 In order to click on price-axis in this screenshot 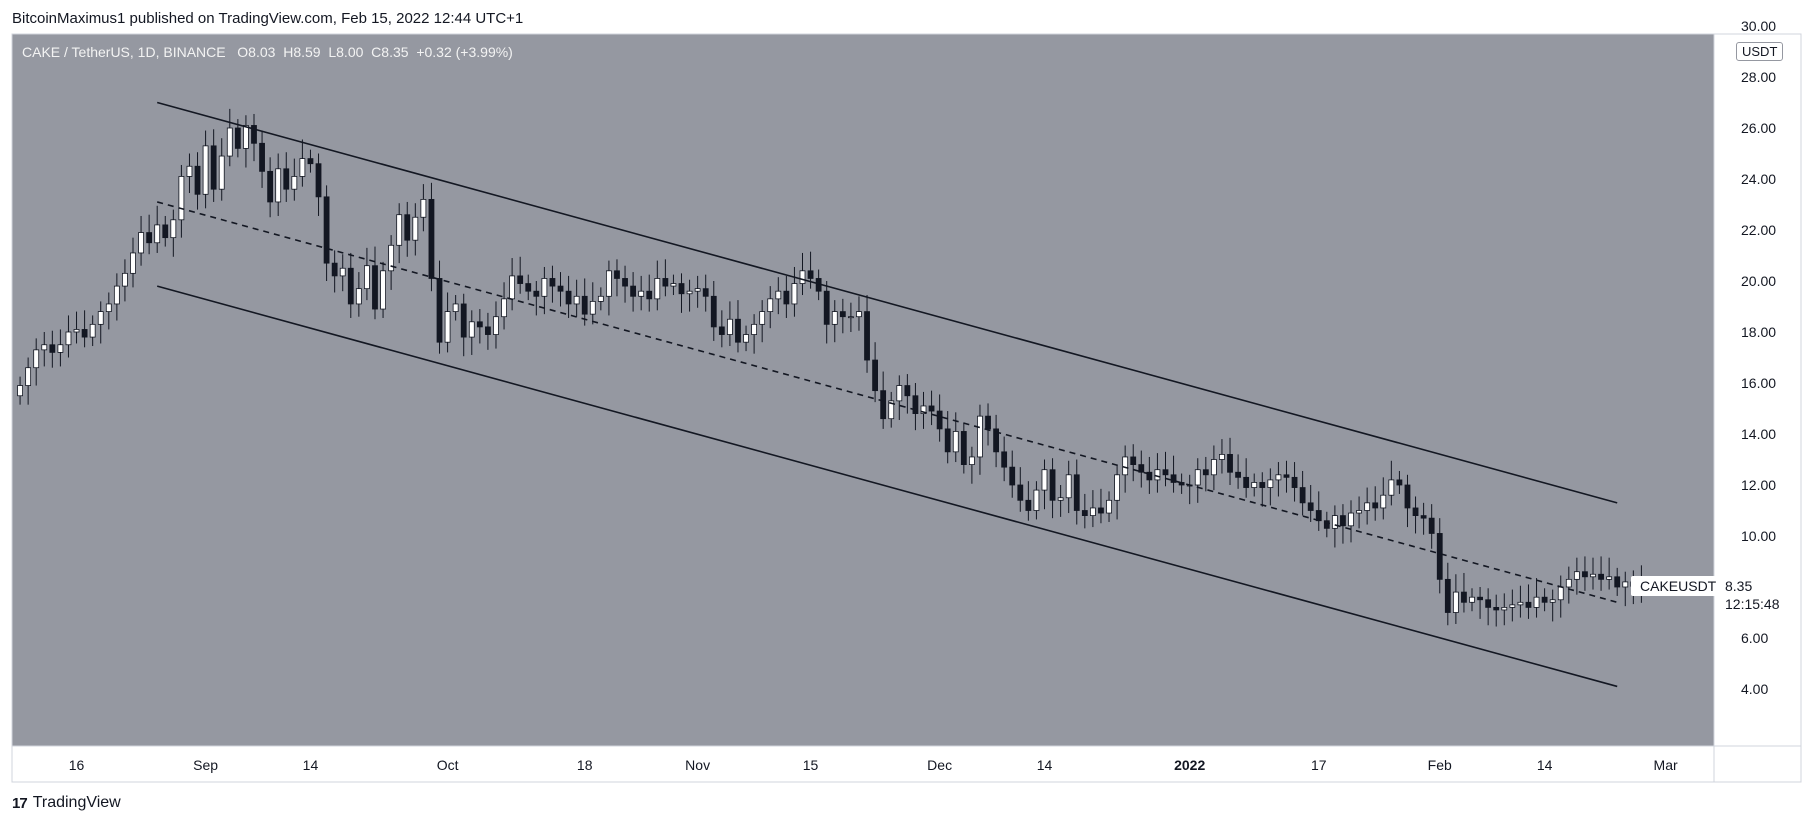, I will do `click(1757, 390)`.